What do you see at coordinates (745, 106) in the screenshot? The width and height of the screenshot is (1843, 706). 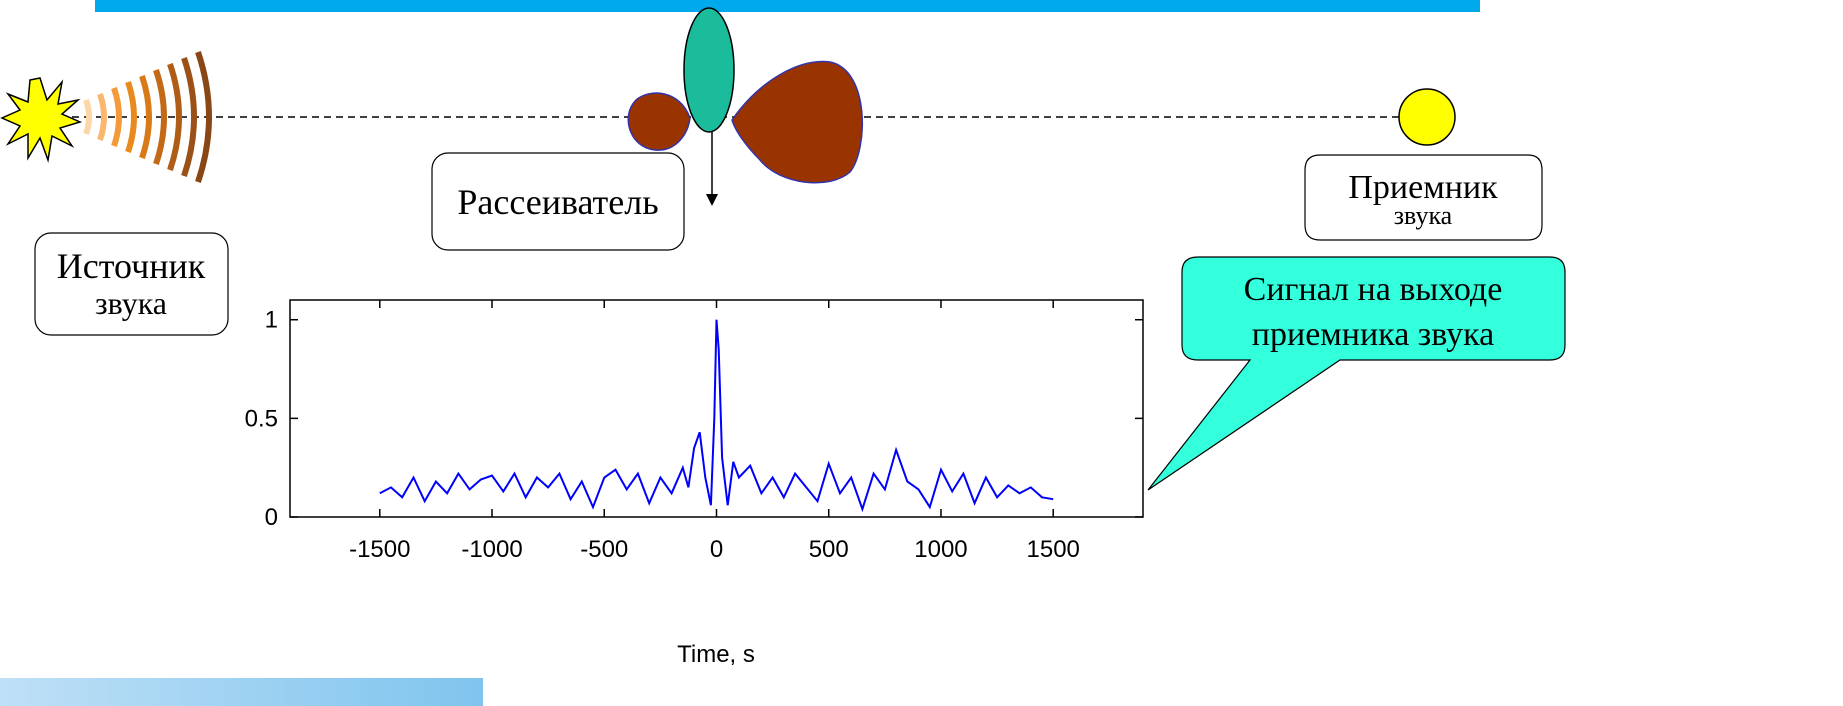 I see `scatterer-icon` at bounding box center [745, 106].